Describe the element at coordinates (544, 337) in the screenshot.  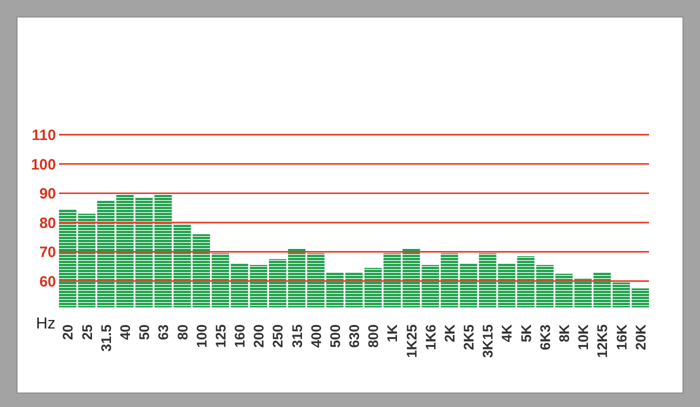
I see `x-tick-label: 6K3` at that location.